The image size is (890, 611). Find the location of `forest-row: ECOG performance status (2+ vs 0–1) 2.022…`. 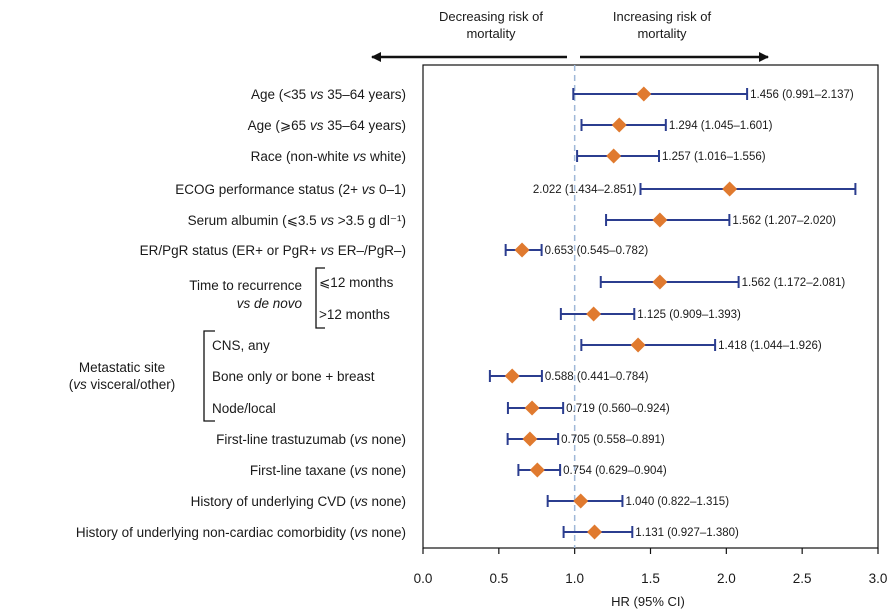

forest-row: ECOG performance status (2+ vs 0–1) 2.022… is located at coordinates (516, 189).